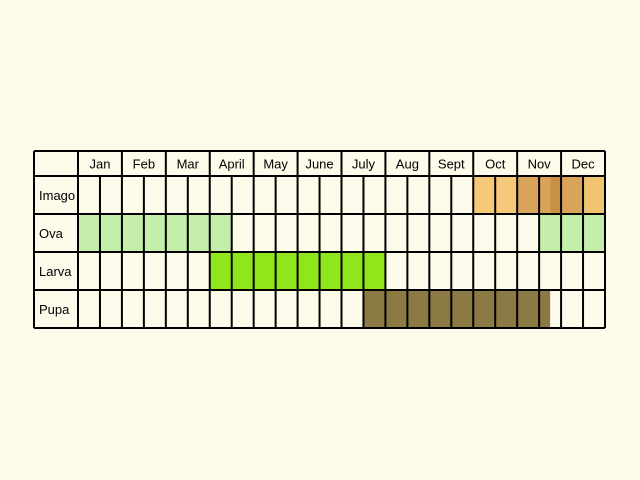 The image size is (640, 480). What do you see at coordinates (451, 164) in the screenshot?
I see `month-label-sept: Sept` at bounding box center [451, 164].